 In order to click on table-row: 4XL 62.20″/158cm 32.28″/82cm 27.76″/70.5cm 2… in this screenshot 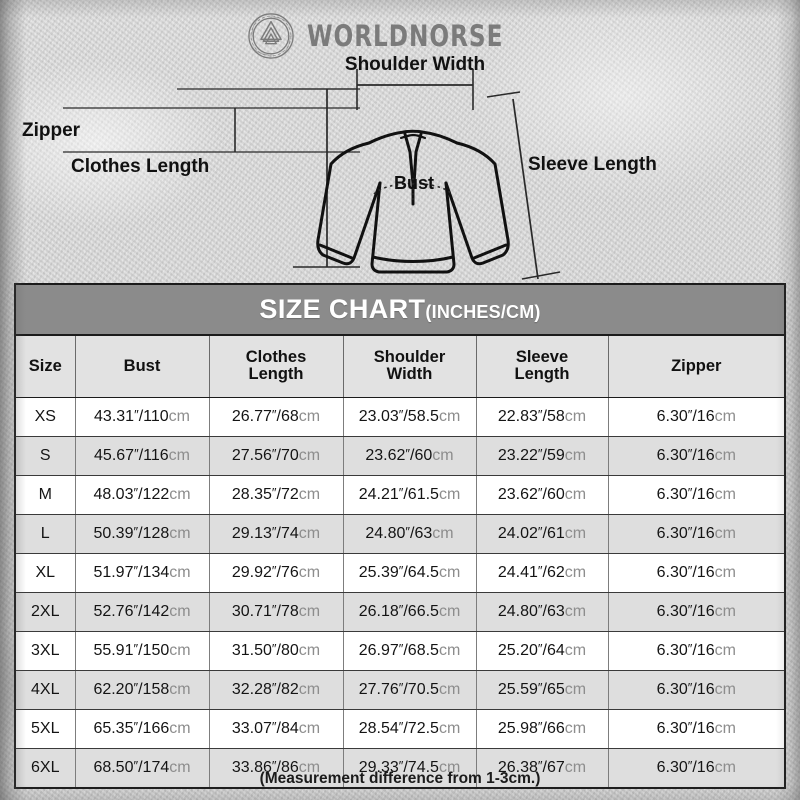, I will do `click(400, 690)`.